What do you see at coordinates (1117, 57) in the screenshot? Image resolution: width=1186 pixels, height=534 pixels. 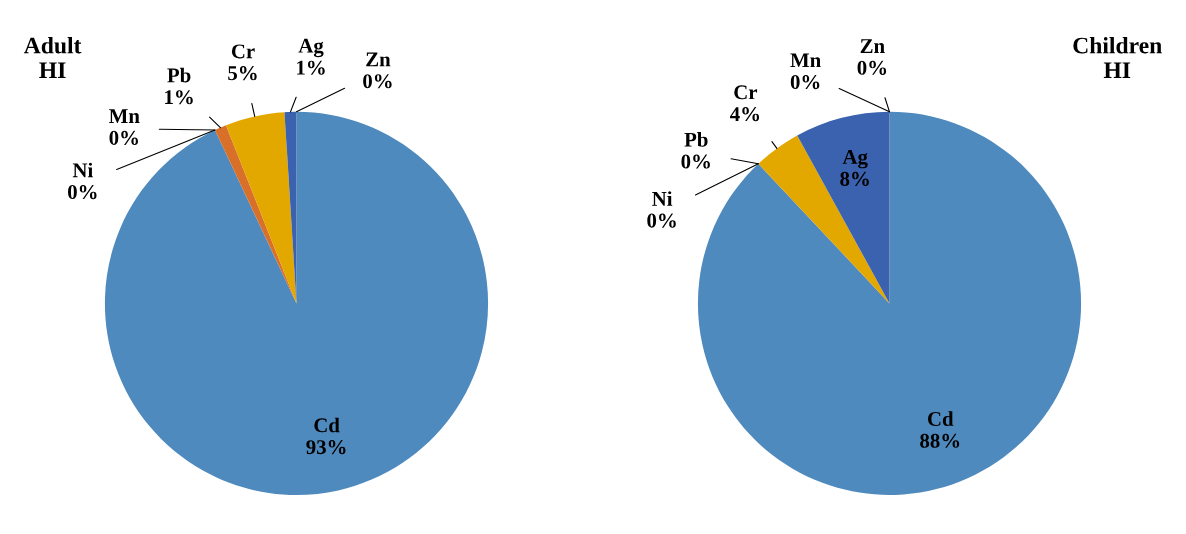 I see `chart-title: Children HI` at bounding box center [1117, 57].